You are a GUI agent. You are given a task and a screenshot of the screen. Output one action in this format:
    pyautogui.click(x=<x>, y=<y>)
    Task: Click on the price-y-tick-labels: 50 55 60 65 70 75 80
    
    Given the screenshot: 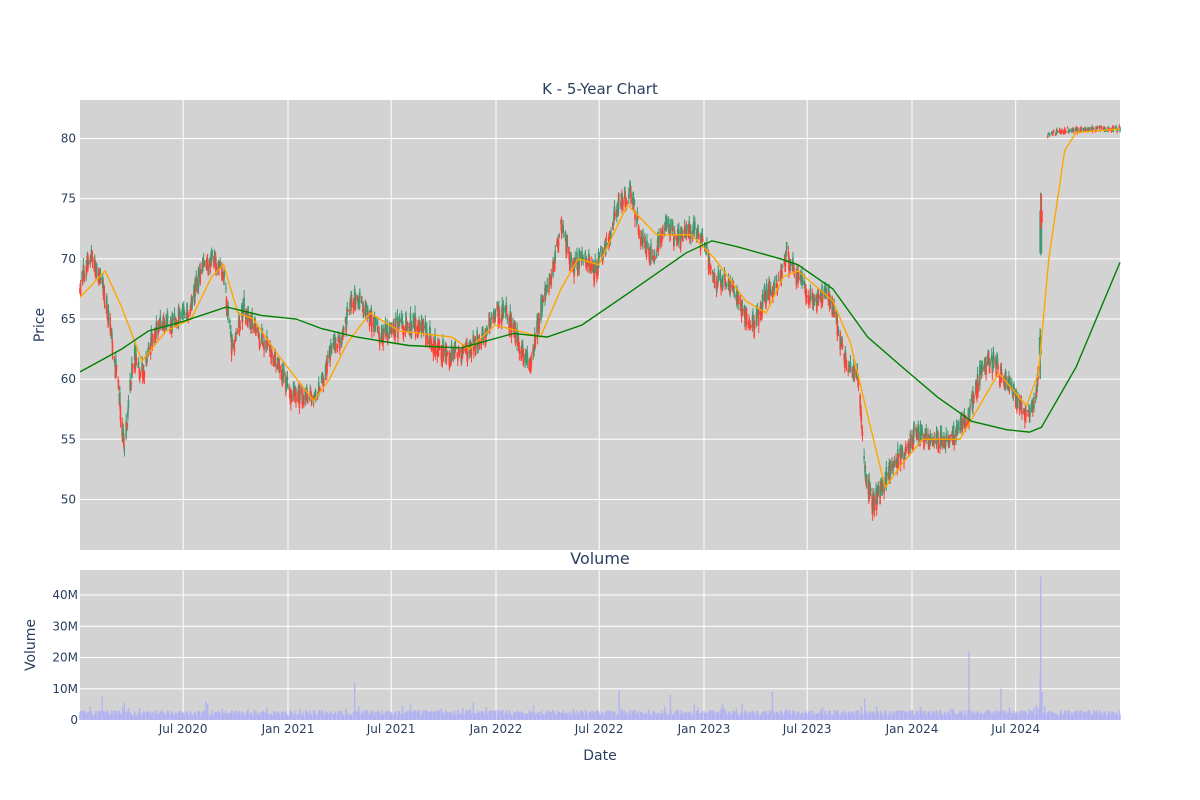 What is the action you would take?
    pyautogui.click(x=68, y=319)
    